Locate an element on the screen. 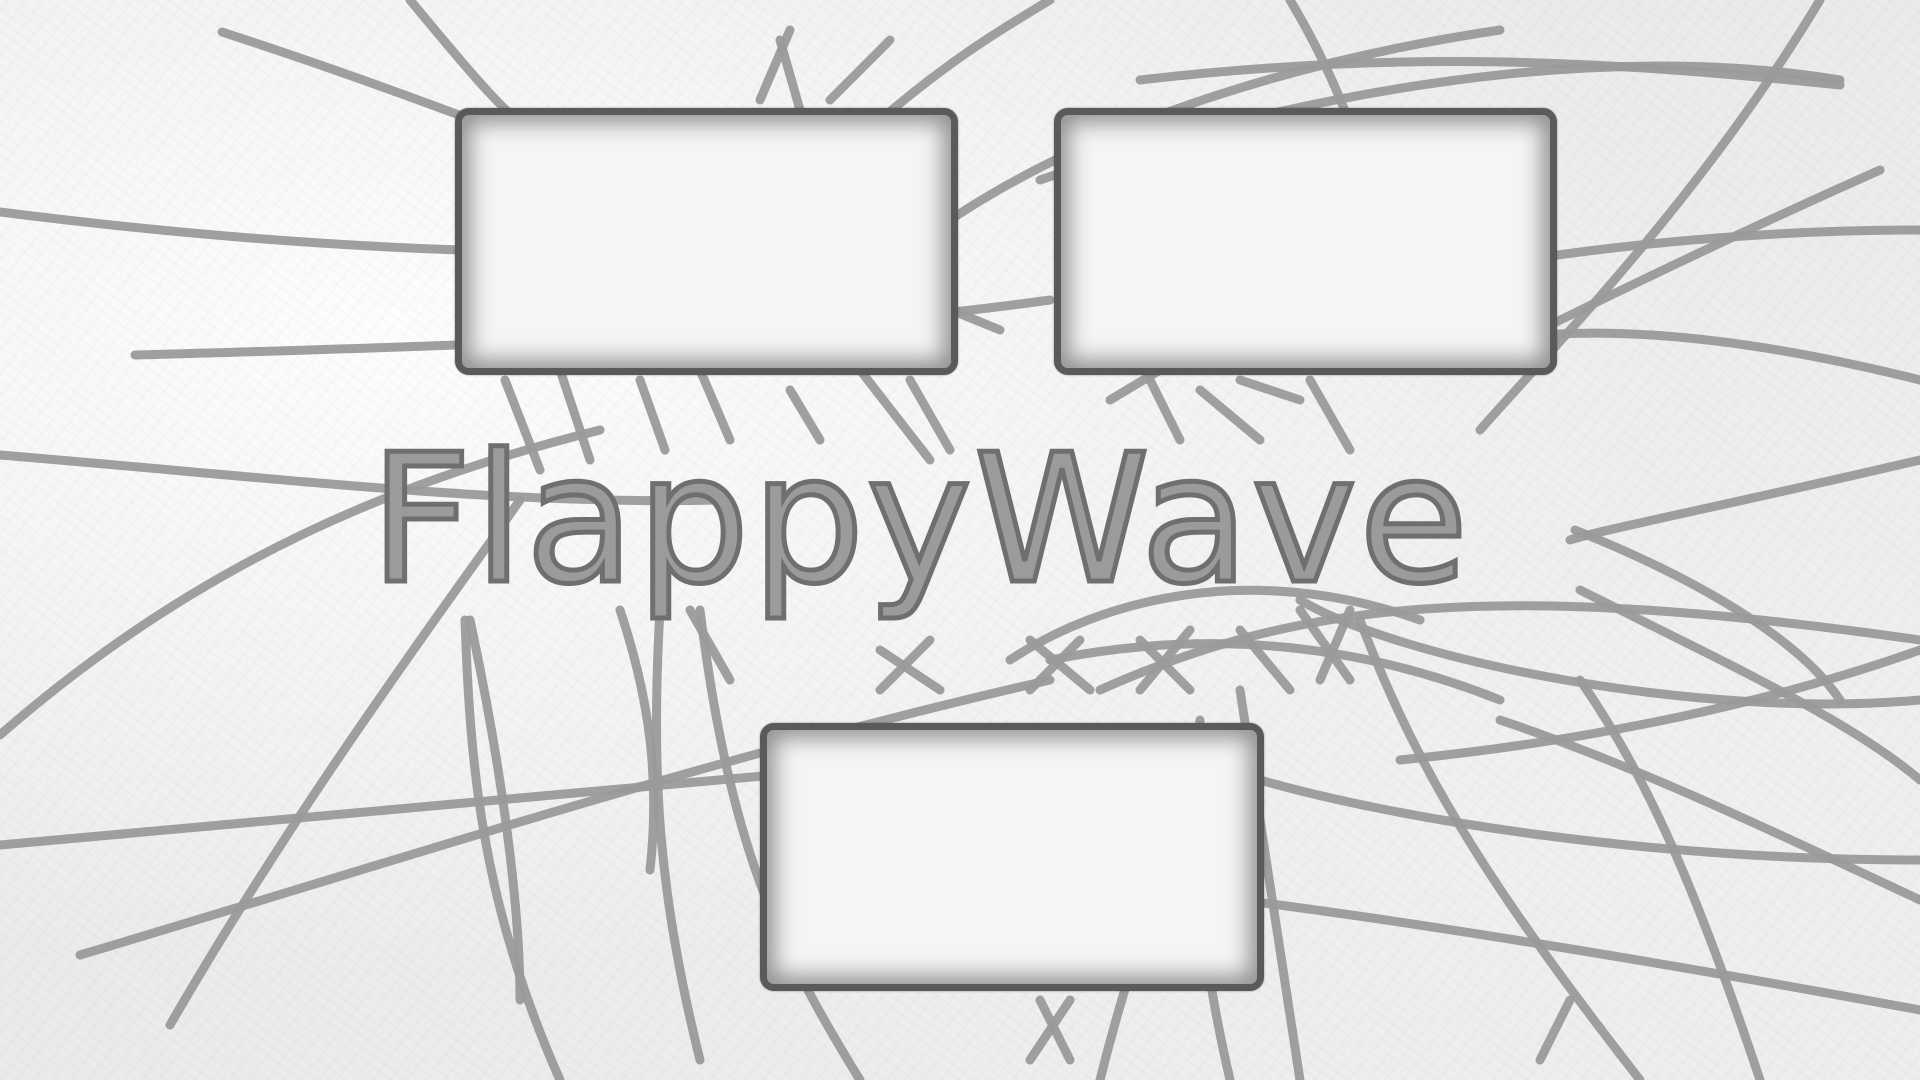  game-title: FlappyWave is located at coordinates (919, 519).